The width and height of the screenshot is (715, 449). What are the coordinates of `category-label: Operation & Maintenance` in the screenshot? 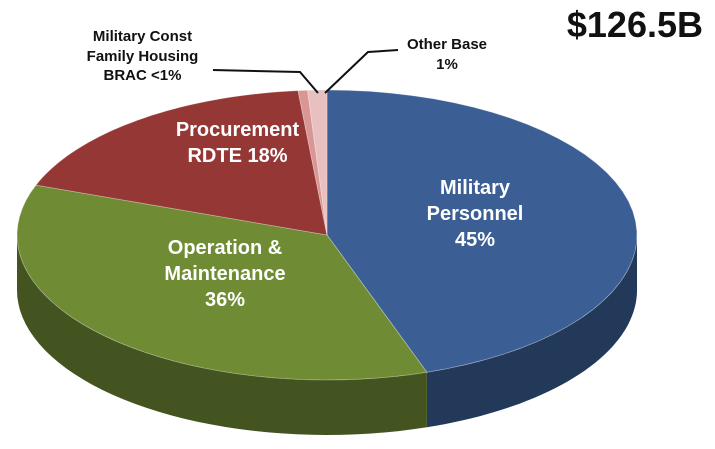 It's located at (225, 261).